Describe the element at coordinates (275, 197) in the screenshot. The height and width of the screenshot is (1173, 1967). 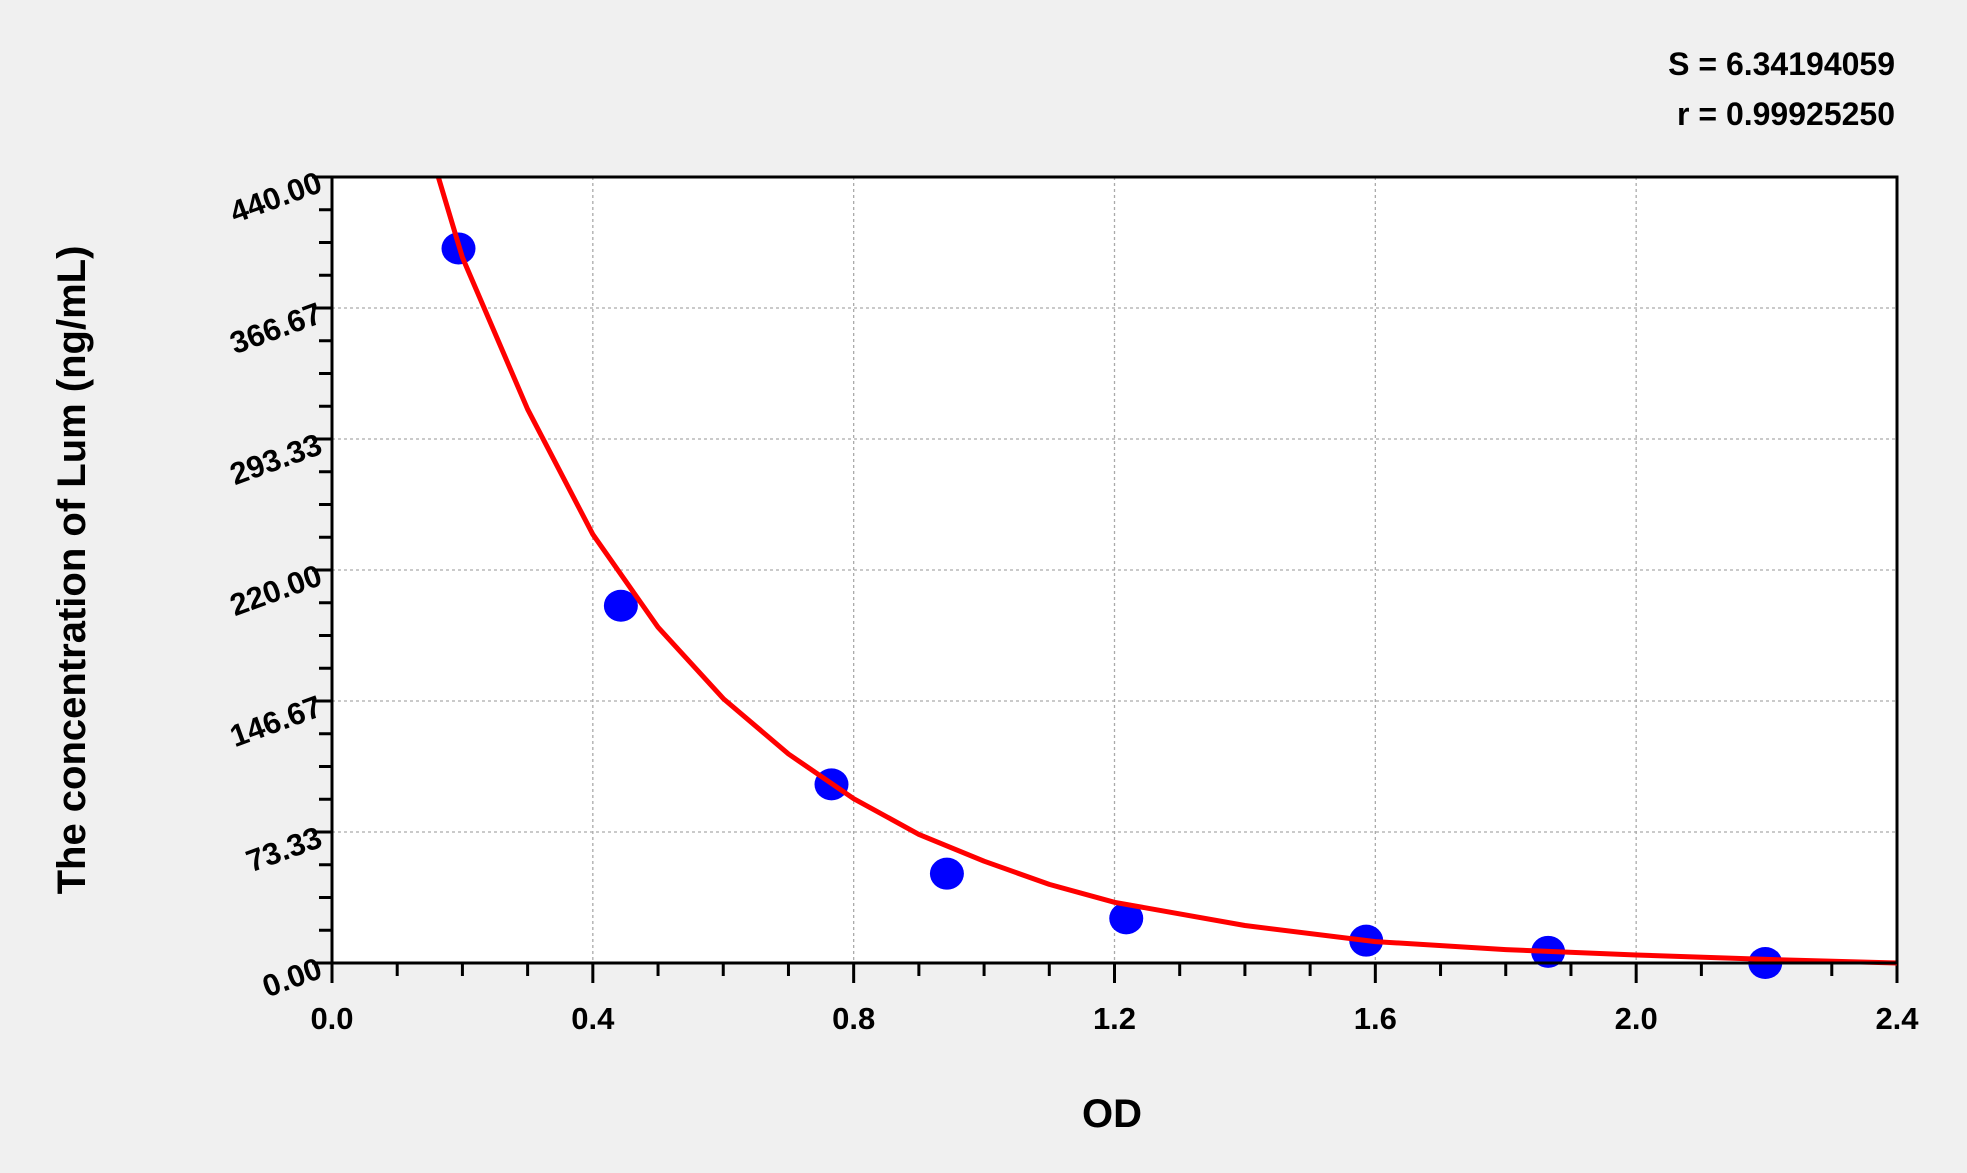
I see `y-tick-label: 440.00` at that location.